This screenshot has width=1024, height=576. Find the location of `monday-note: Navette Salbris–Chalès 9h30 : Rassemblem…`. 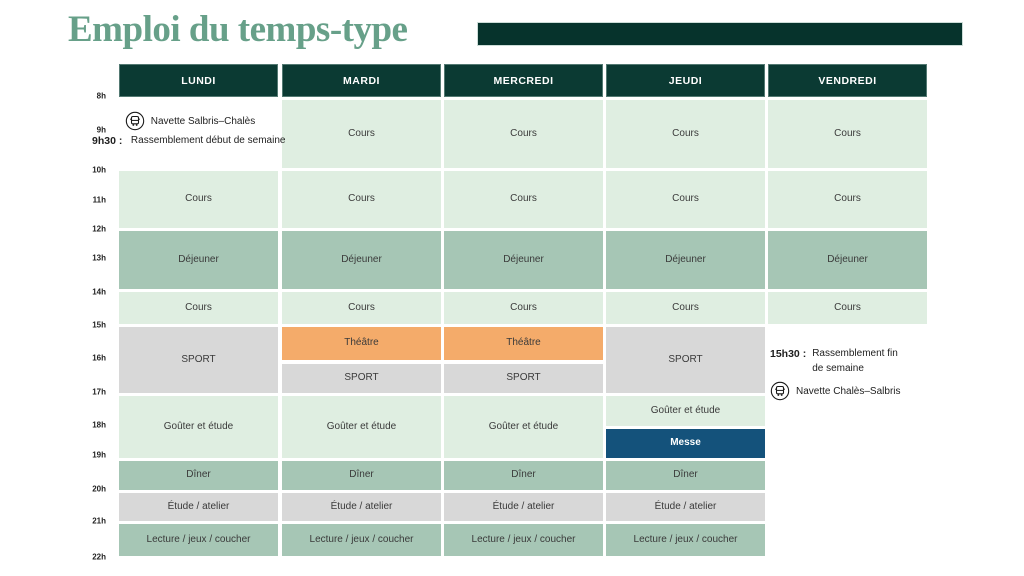

monday-note: Navette Salbris–Chalès 9h30 : Rassemblem… is located at coordinates (190, 130).